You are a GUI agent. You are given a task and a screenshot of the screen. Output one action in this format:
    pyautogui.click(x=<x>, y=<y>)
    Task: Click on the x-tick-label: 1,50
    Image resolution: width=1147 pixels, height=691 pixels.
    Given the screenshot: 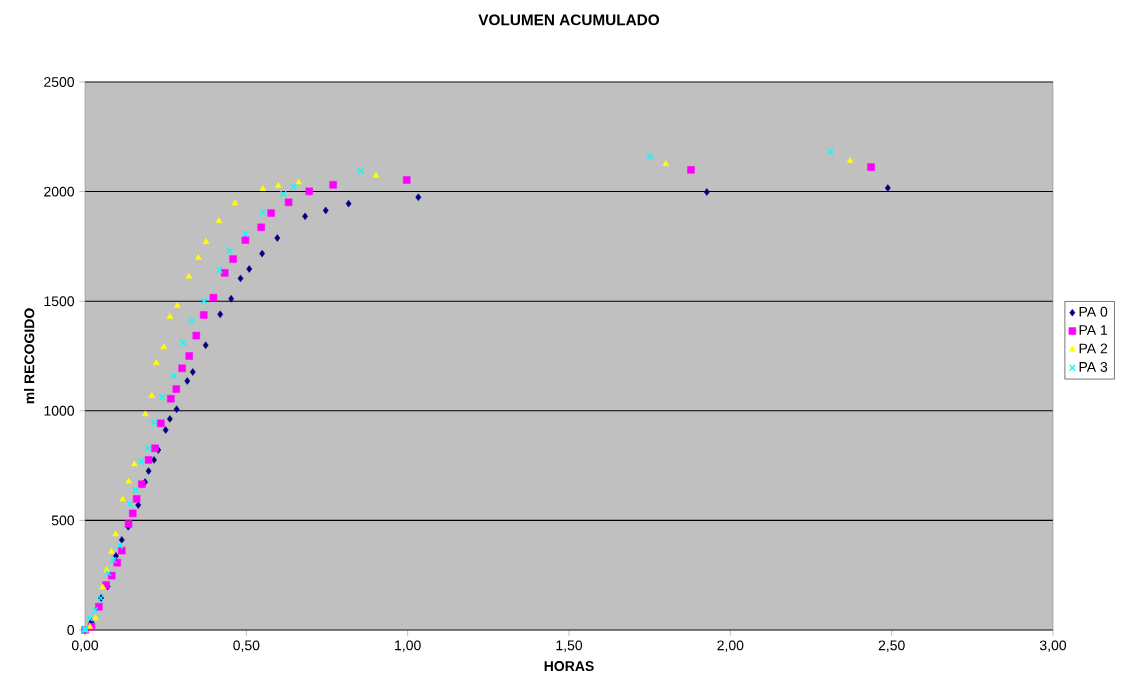 What is the action you would take?
    pyautogui.click(x=569, y=646)
    